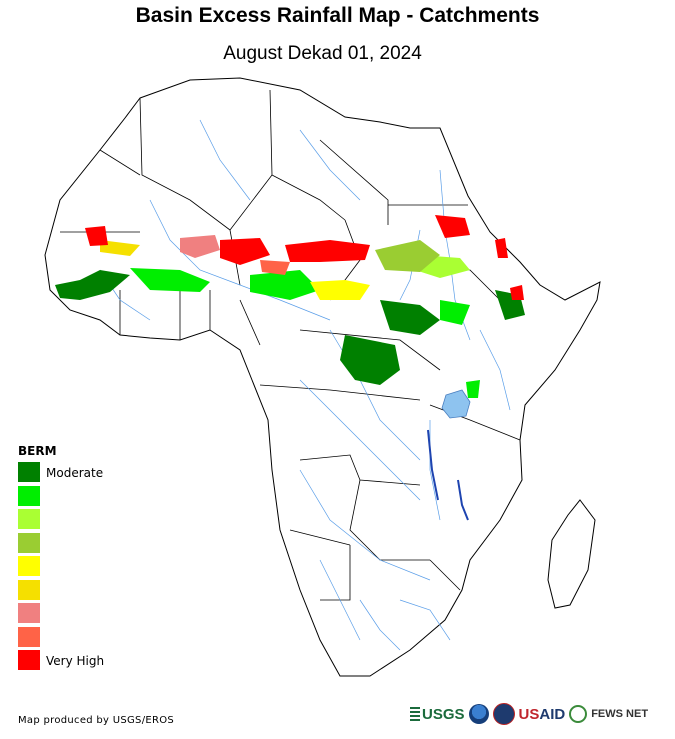 Image resolution: width=675 pixels, height=739 pixels. Describe the element at coordinates (478, 714) in the screenshot. I see `noaa-logo` at that location.